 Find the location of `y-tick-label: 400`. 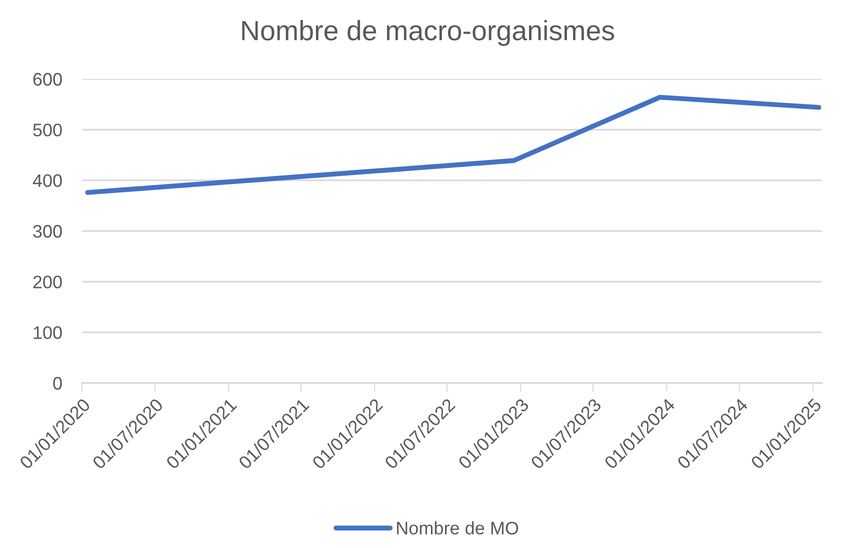

y-tick-label: 400 is located at coordinates (47, 181).